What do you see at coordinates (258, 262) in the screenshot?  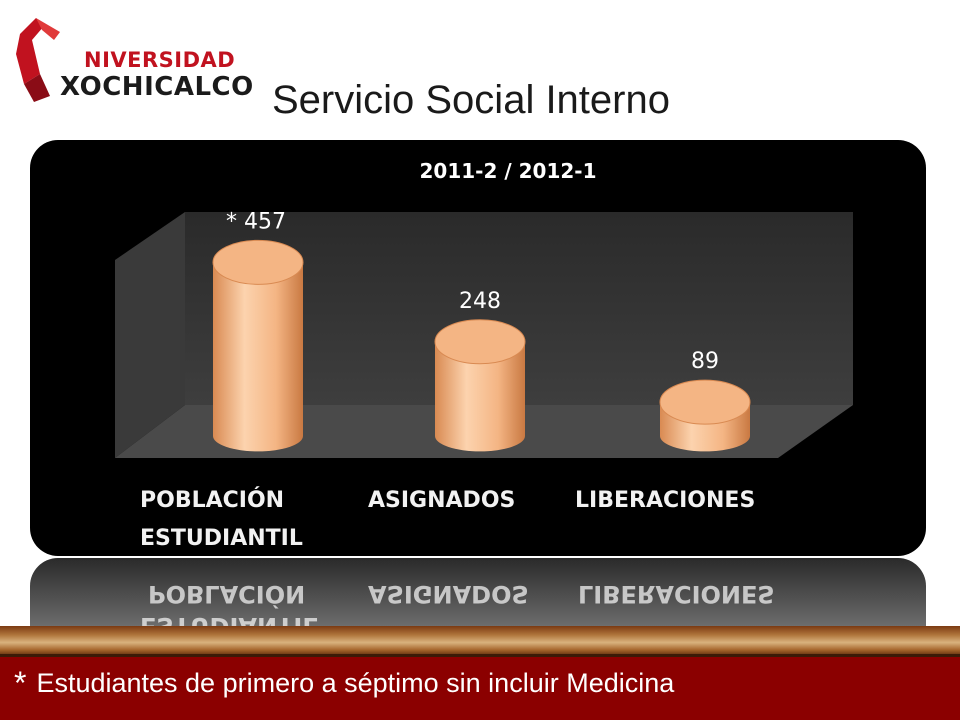 I see `bar-1-cap` at bounding box center [258, 262].